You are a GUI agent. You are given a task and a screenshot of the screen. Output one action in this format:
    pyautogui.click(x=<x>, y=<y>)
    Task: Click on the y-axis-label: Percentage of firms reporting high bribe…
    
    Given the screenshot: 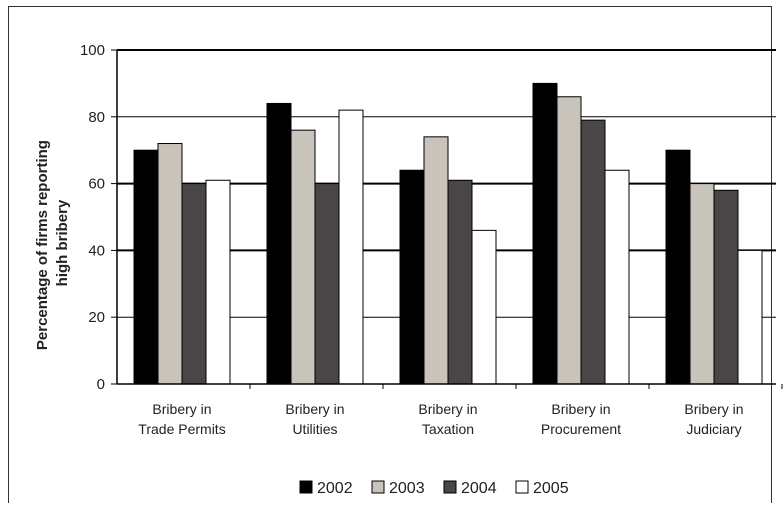 What is the action you would take?
    pyautogui.click(x=52, y=243)
    